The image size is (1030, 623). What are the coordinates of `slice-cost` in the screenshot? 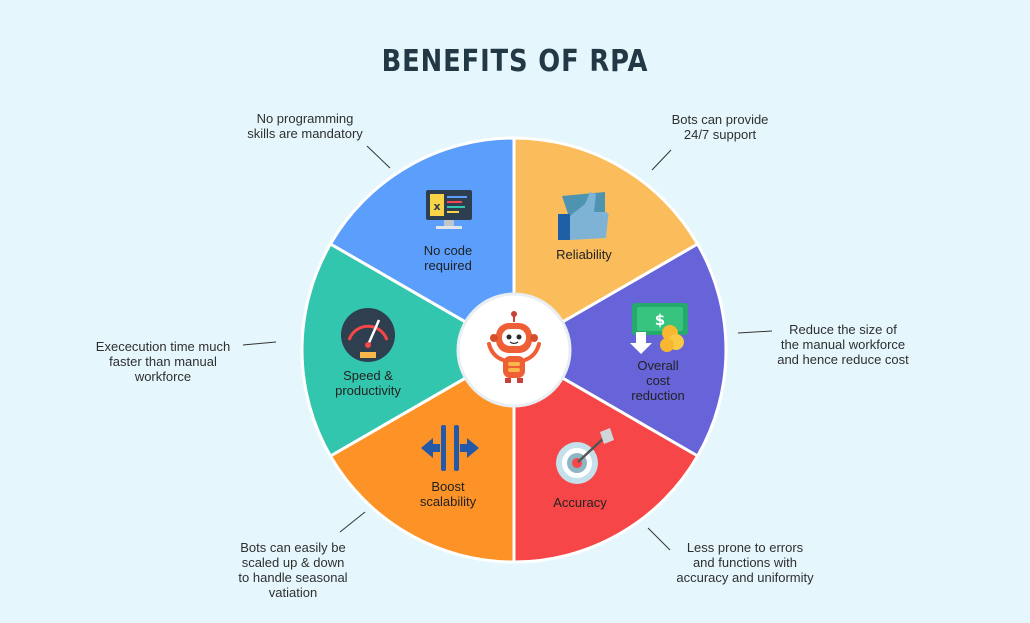 It's located at (619, 350).